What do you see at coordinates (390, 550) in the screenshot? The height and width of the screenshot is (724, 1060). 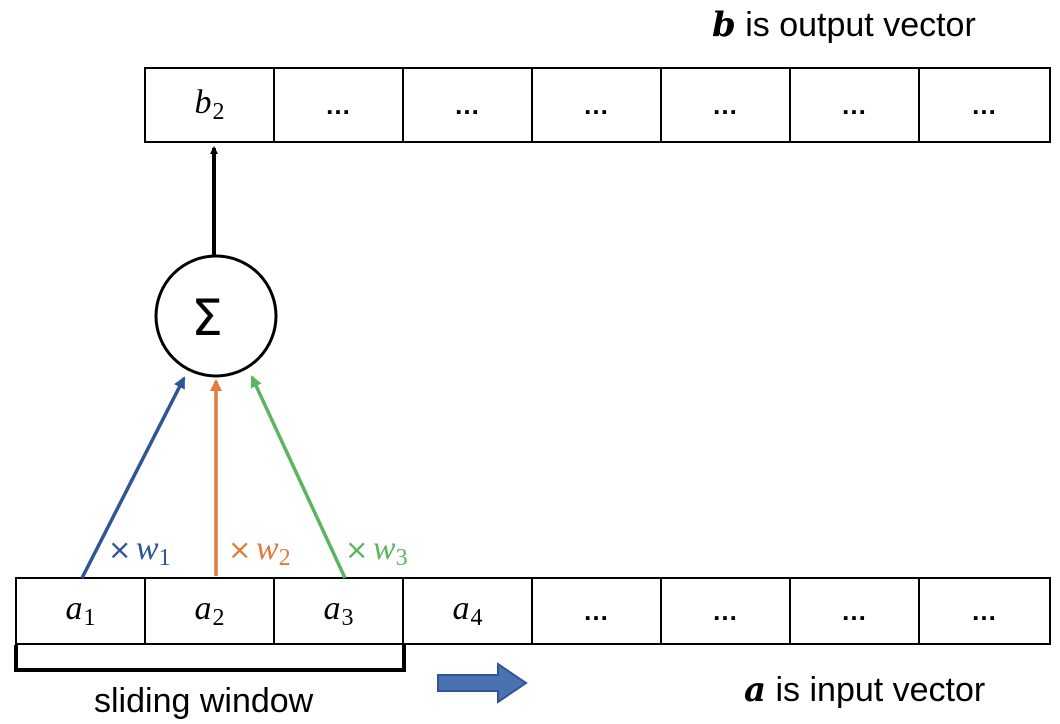 I see `weight-symbol: w3` at bounding box center [390, 550].